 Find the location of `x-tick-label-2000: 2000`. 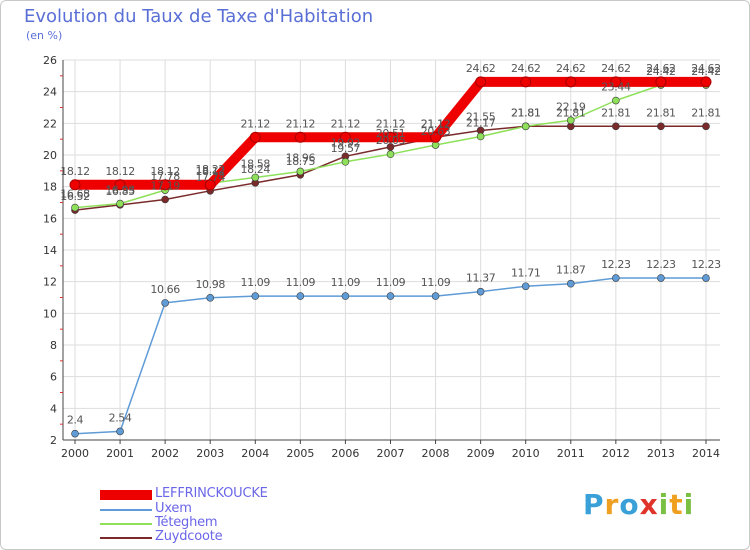

x-tick-label-2000: 2000 is located at coordinates (75, 453).